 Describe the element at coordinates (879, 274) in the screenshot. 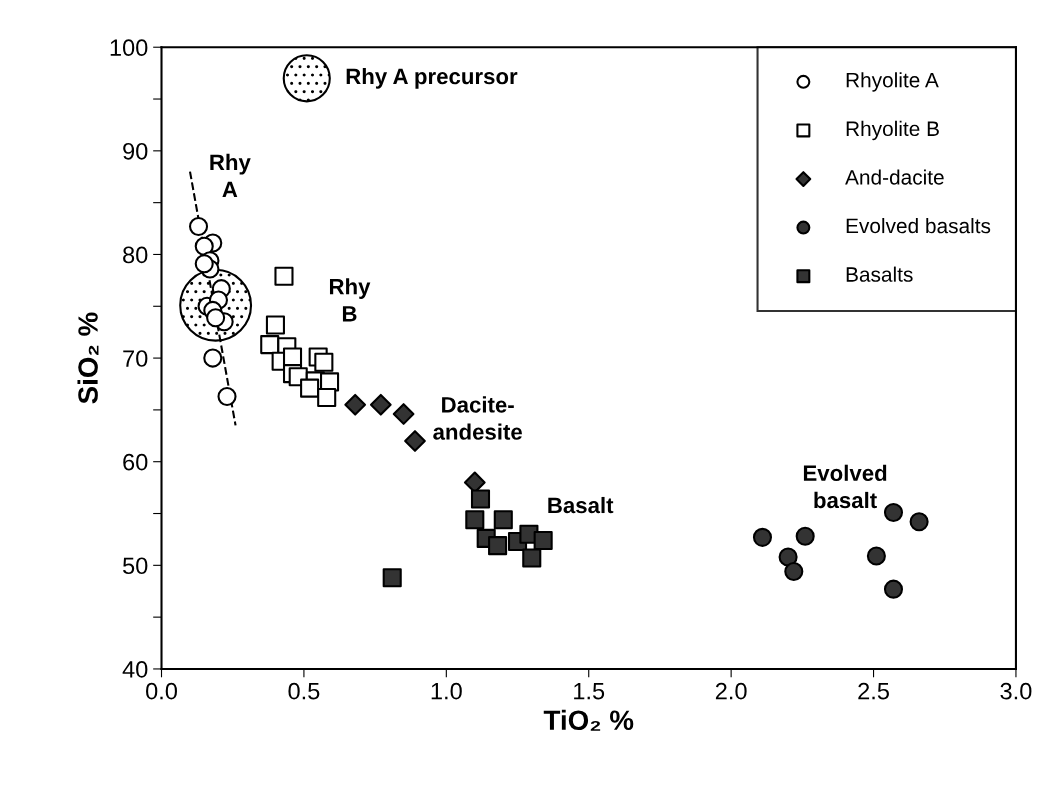

I see `legend-label: Basalts` at that location.